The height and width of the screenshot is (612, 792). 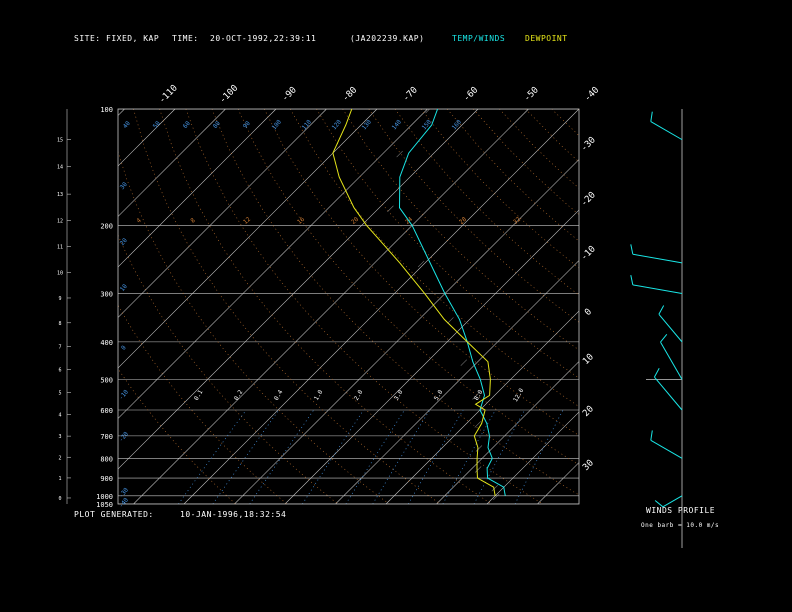 I want to click on pressure-tick-label: 100, so click(x=106, y=110).